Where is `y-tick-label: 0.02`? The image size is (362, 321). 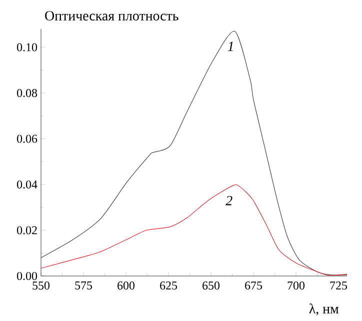
y-tick-label: 0.02 is located at coordinates (27, 230).